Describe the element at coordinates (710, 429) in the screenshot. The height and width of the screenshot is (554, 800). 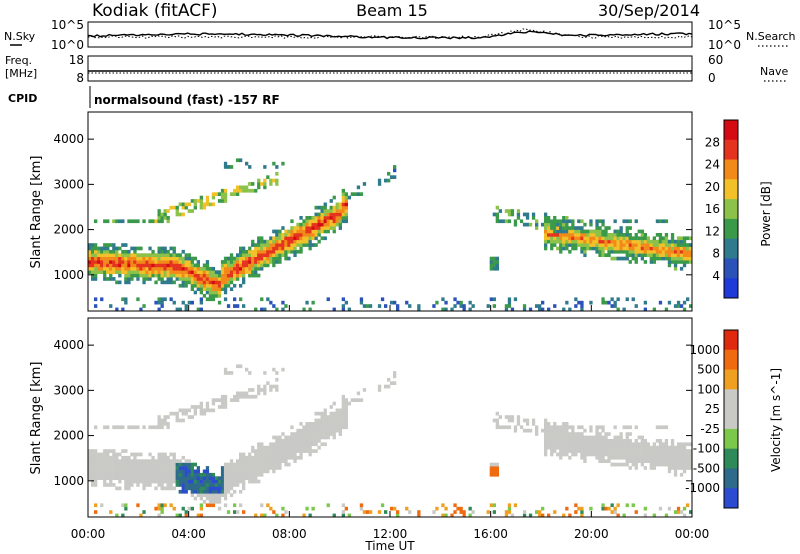
I see `colorbar-tick-label: -25` at that location.